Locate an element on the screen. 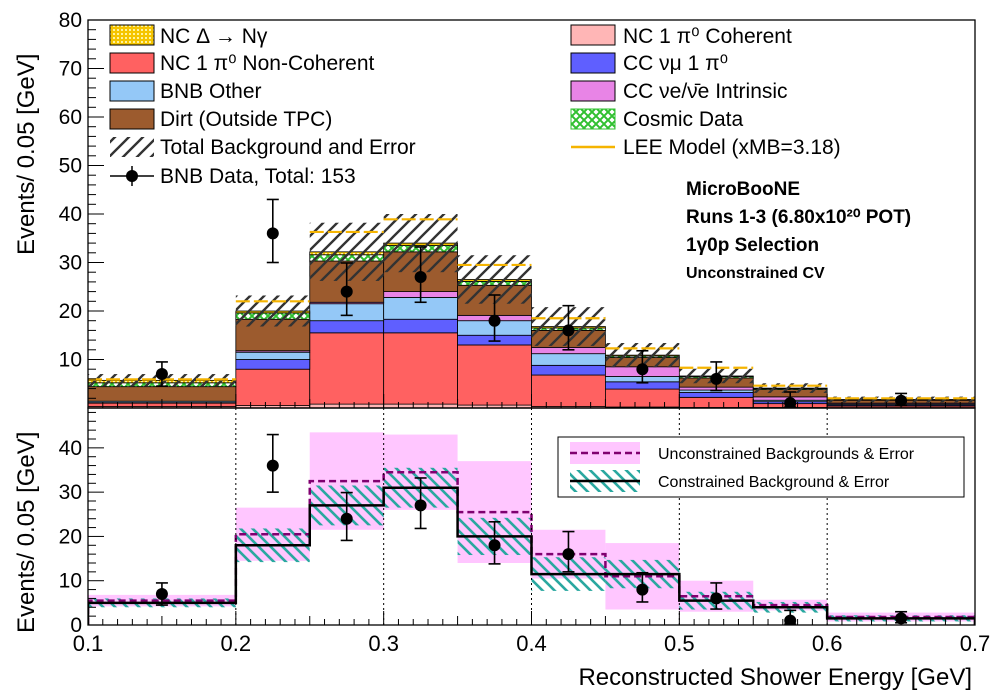 This screenshot has width=999, height=695. legend-label-constrained: Constrained Background & Error is located at coordinates (774, 482).